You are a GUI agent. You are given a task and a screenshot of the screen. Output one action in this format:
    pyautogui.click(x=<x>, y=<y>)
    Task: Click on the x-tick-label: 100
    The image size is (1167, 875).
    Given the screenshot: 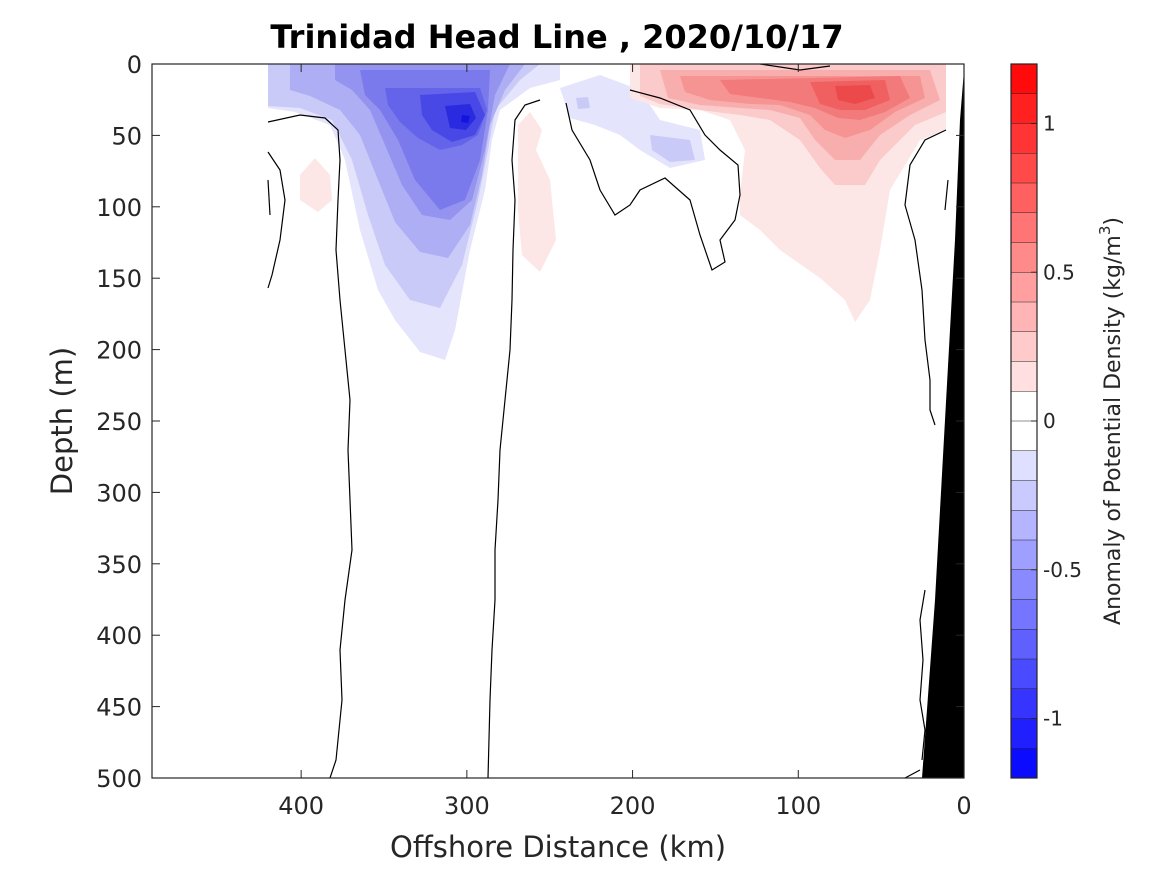 What is the action you would take?
    pyautogui.click(x=798, y=806)
    